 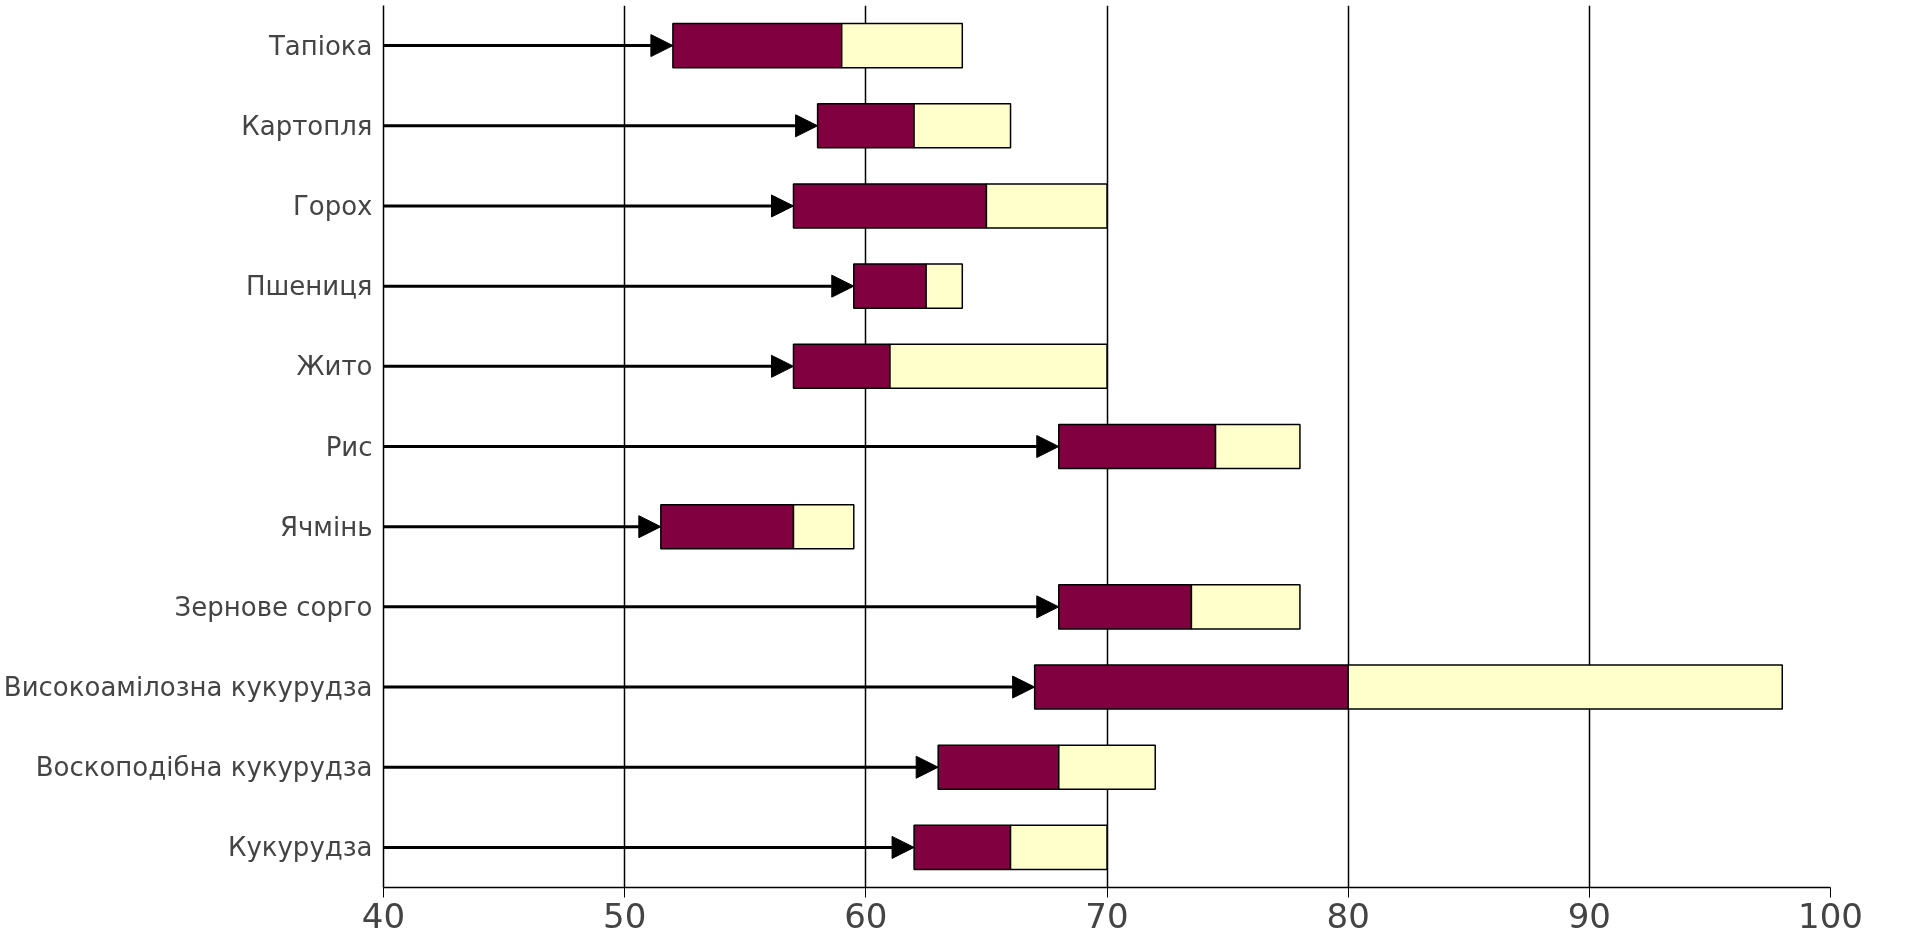 What do you see at coordinates (332, 205) in the screenshot?
I see `y-tick-label: Горох` at bounding box center [332, 205].